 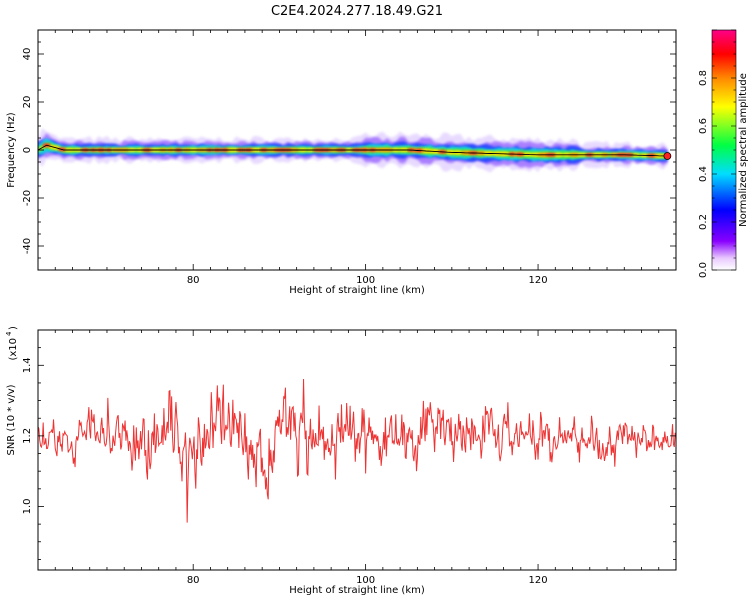 What do you see at coordinates (27, 54) in the screenshot?
I see `y-tick-label: 40` at bounding box center [27, 54].